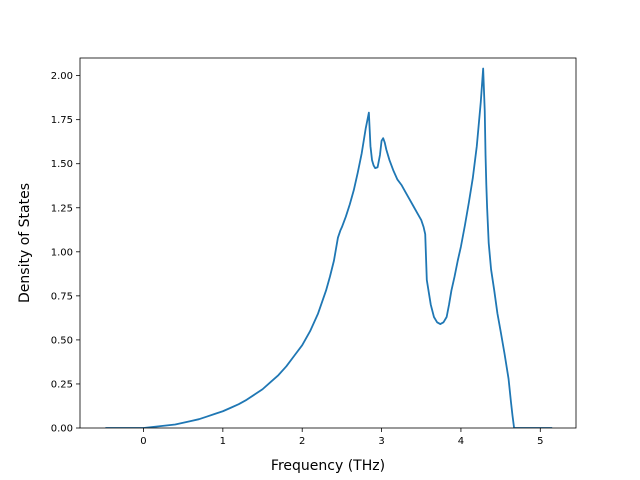  What do you see at coordinates (25, 243) in the screenshot?
I see `y-axis-label: Density of States` at bounding box center [25, 243].